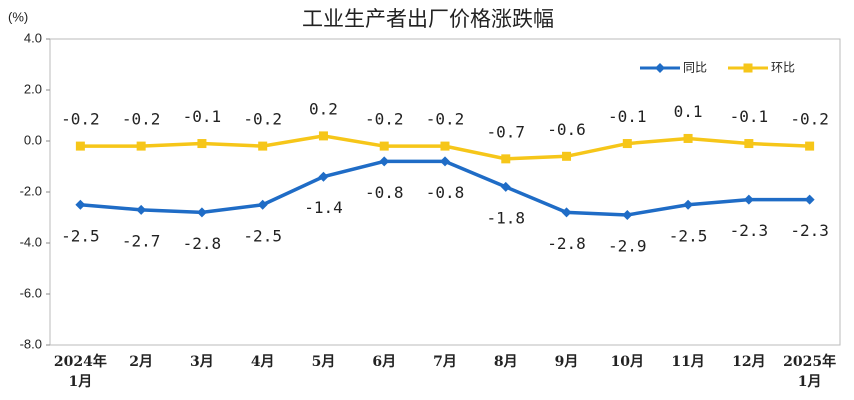 The width and height of the screenshot is (854, 400). Describe the element at coordinates (695, 68) in the screenshot. I see `legend-label: 同比` at that location.